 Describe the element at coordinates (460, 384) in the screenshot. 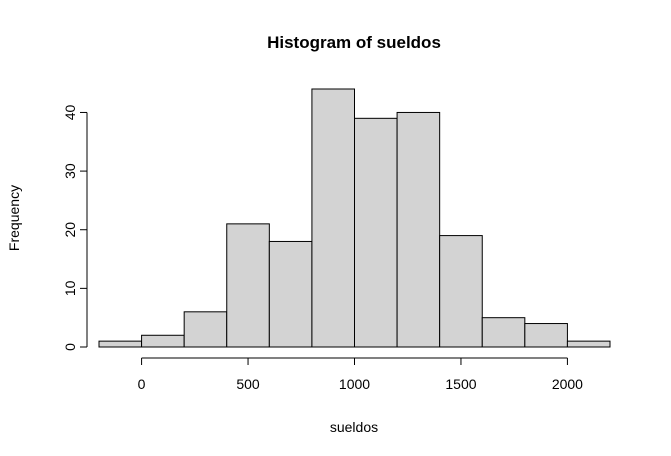

I see `x-tick-label: 1500` at that location.